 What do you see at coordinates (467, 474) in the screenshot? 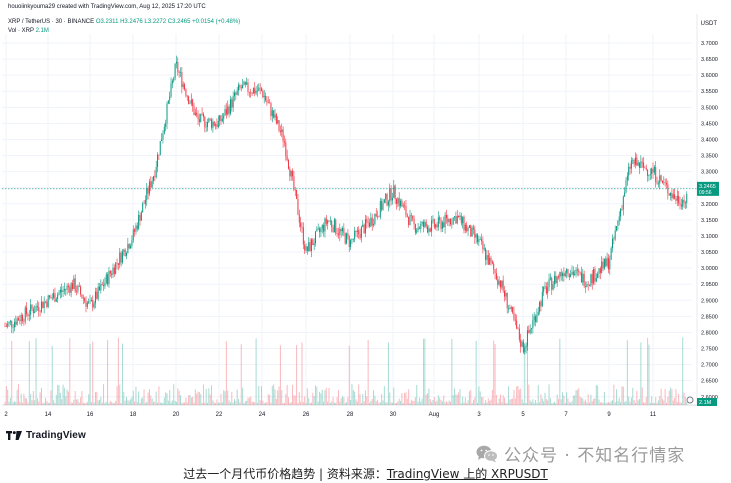
I see `source-link: TradingView 上的 XRPUSDT` at bounding box center [467, 474].